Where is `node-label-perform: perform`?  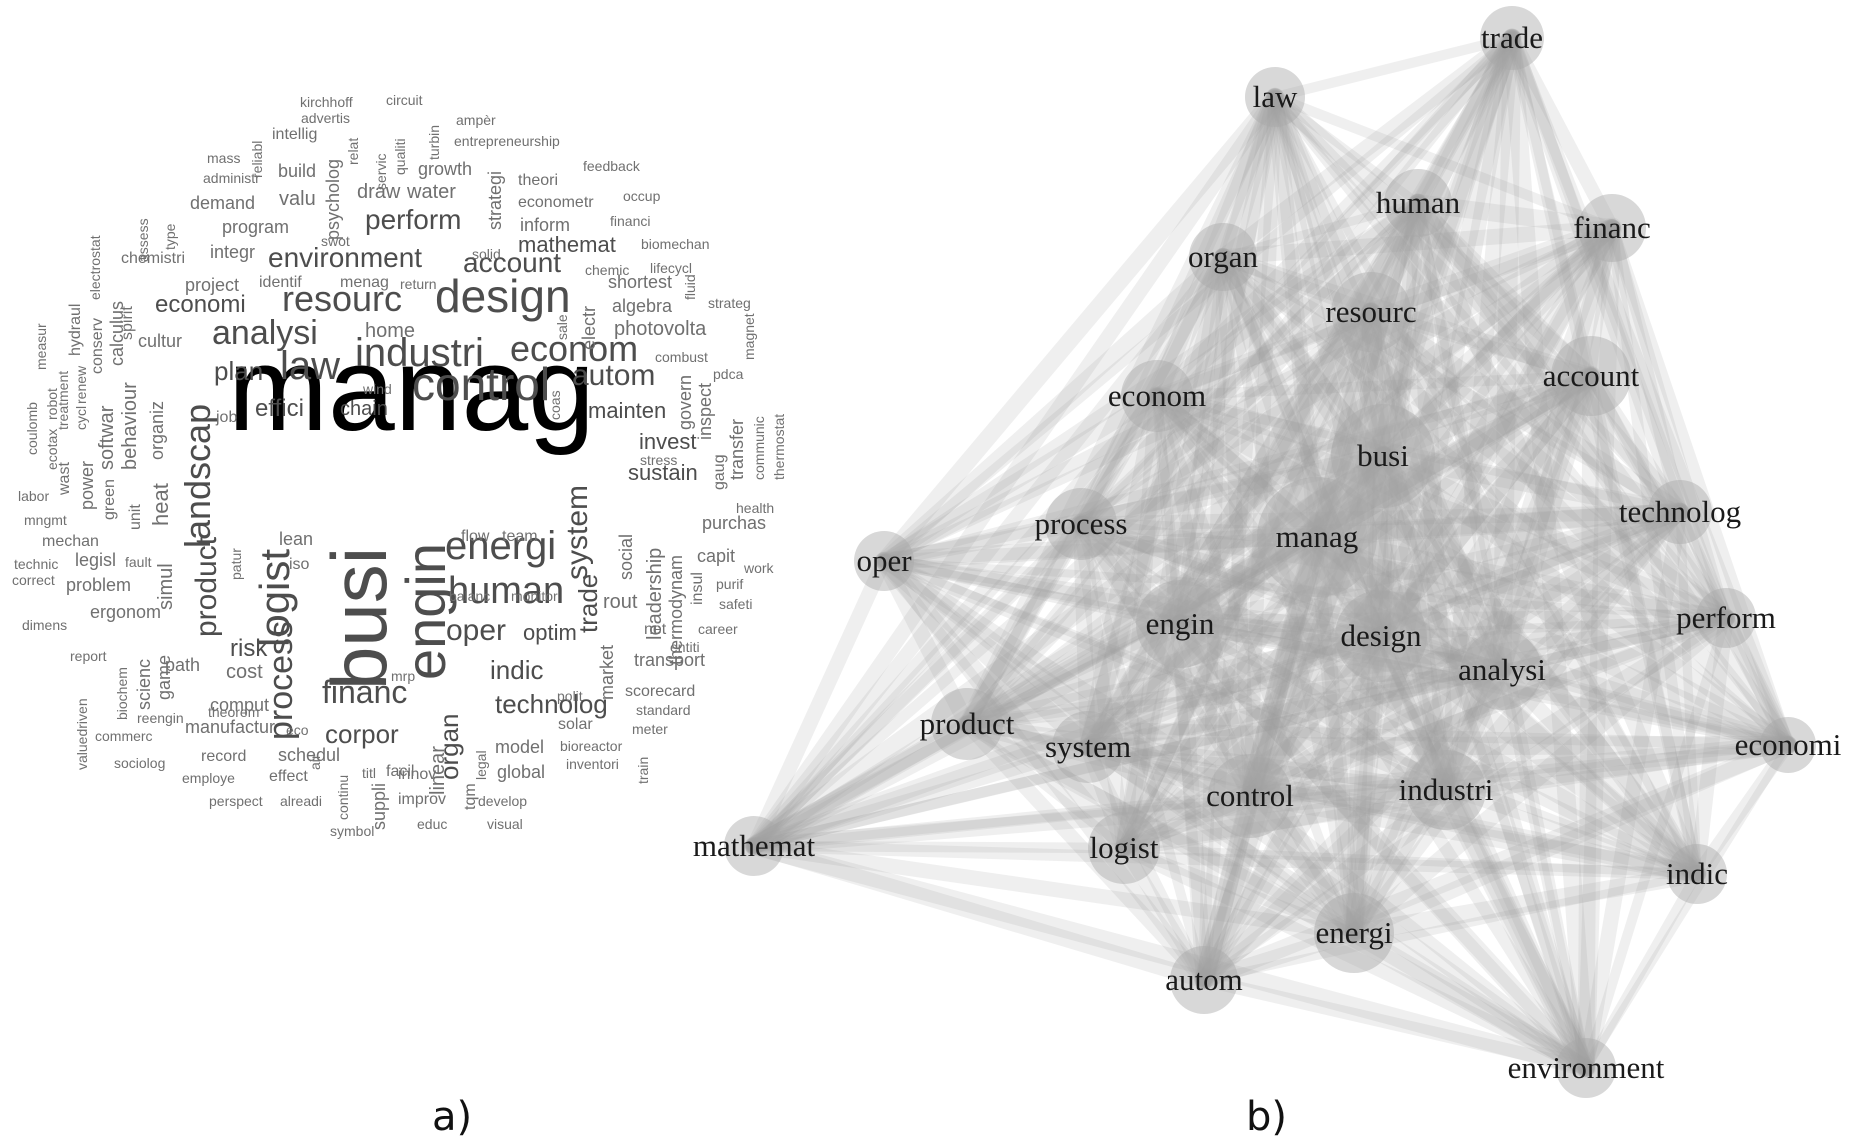 node-label-perform: perform is located at coordinates (1726, 617).